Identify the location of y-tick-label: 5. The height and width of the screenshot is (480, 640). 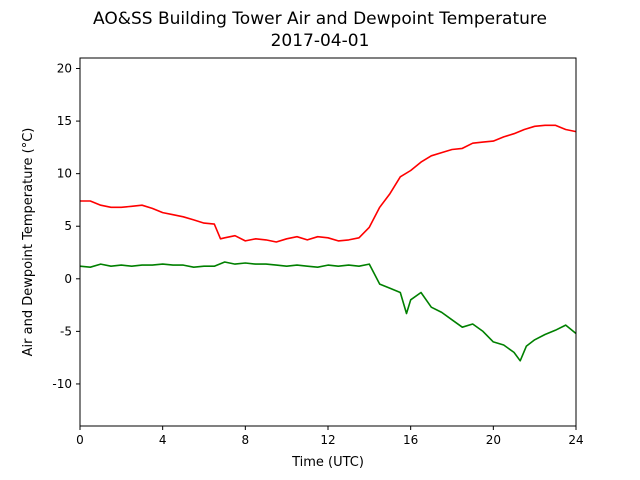
(68, 226).